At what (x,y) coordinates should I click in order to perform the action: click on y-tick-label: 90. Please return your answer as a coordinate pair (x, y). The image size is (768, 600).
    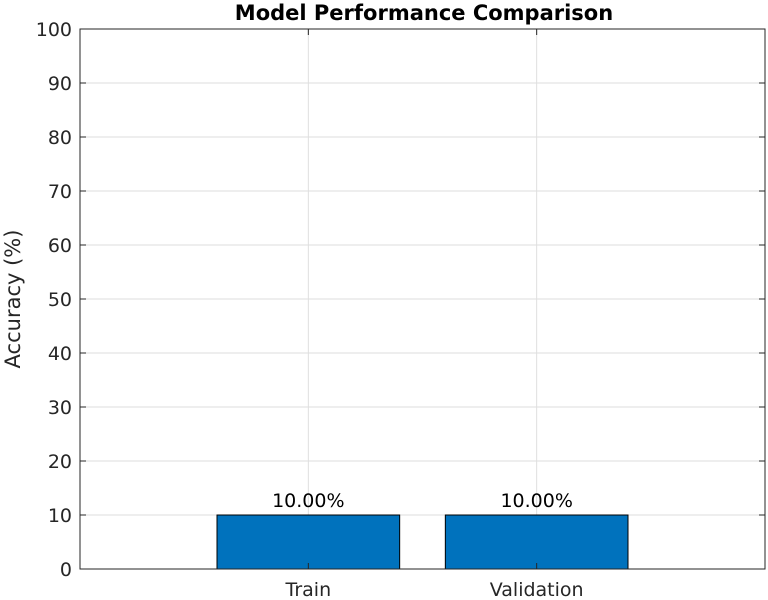
    Looking at the image, I should click on (60, 84).